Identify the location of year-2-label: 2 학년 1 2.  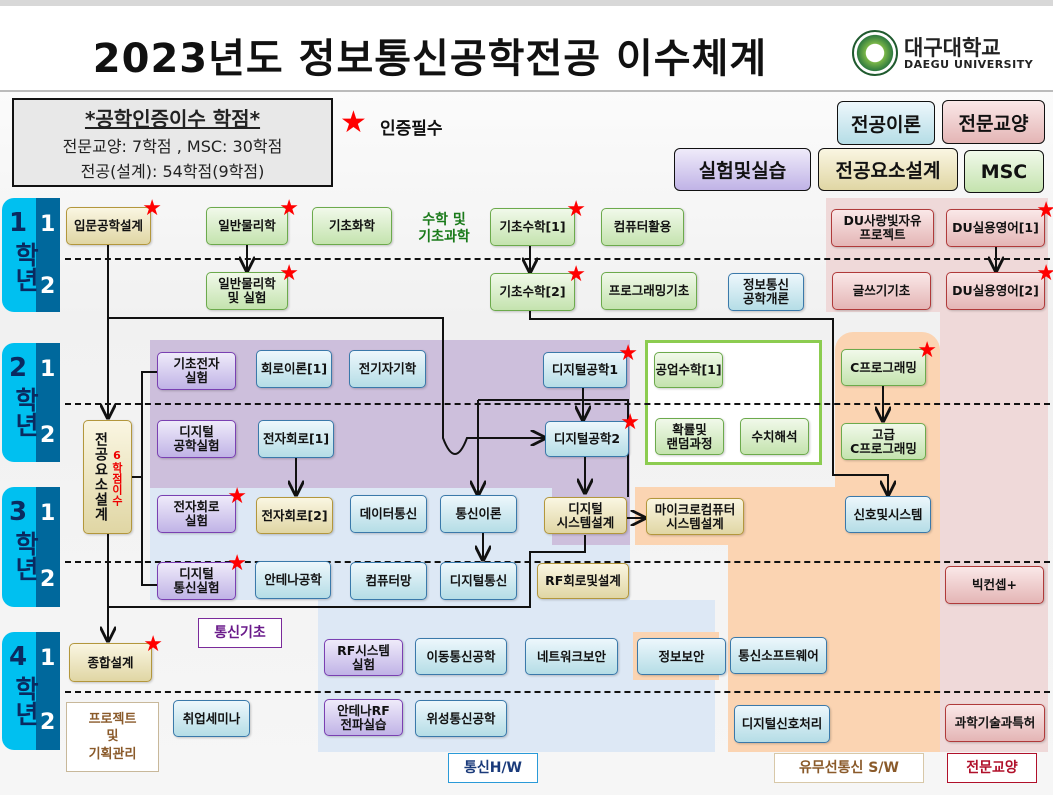
(31, 402).